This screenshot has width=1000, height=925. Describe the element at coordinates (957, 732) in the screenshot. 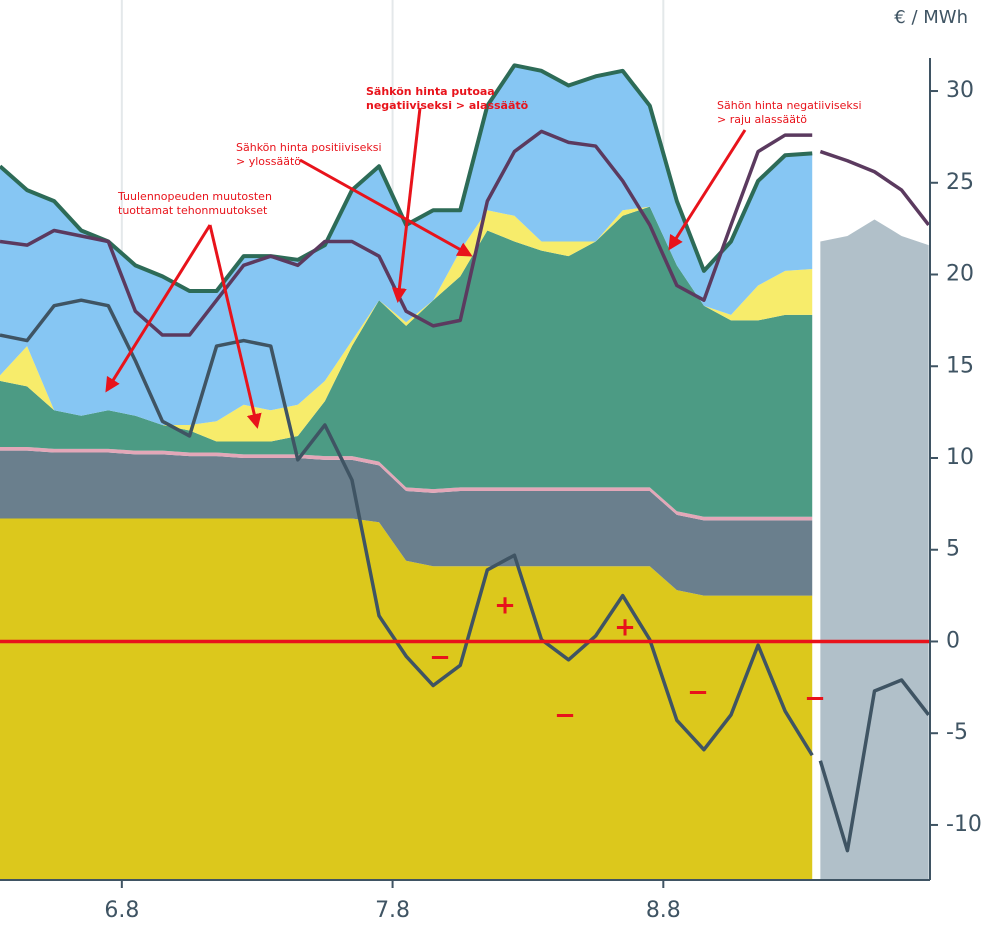

I see `y-tick-label: -5` at that location.